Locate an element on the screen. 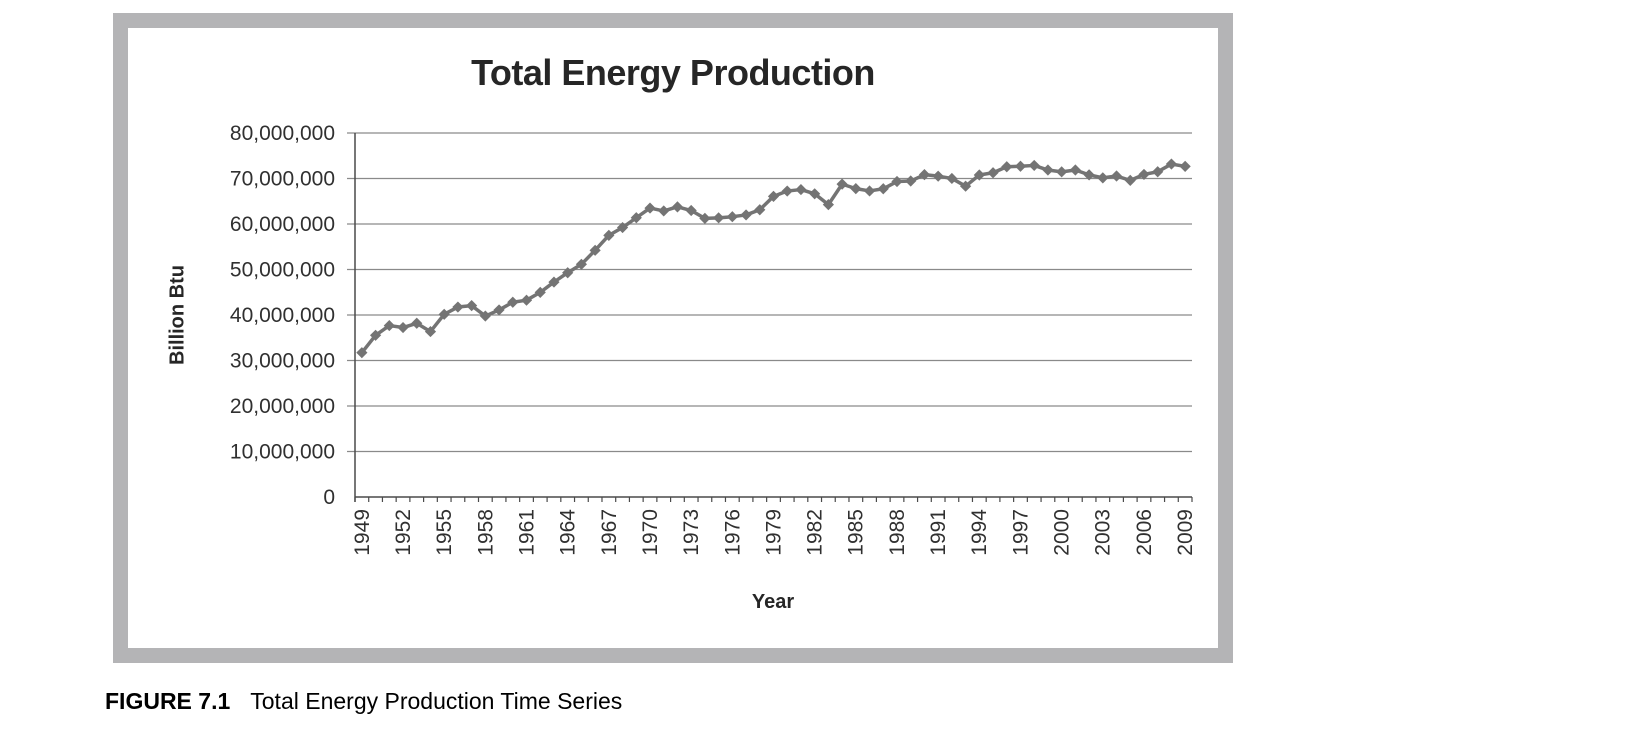 This screenshot has width=1638, height=732. y-tick-label: 60,000,000 is located at coordinates (282, 224).